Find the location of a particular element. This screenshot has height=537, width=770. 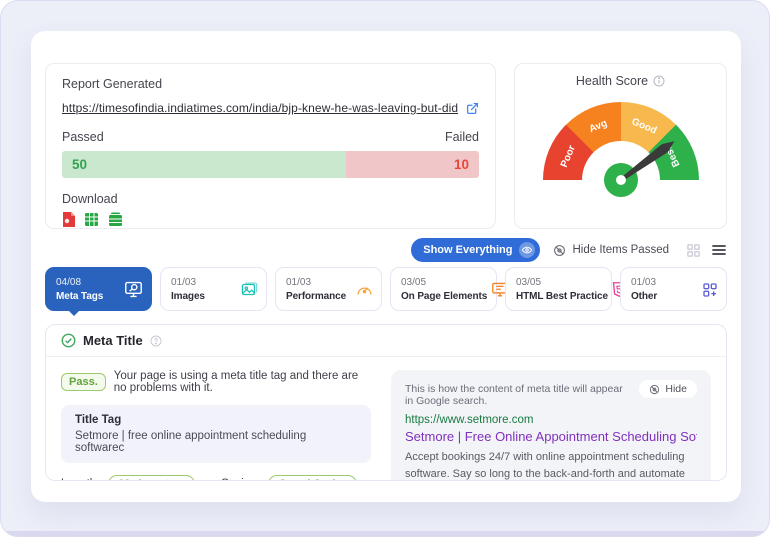

pass-fail-bar: 50 10 is located at coordinates (270, 164).